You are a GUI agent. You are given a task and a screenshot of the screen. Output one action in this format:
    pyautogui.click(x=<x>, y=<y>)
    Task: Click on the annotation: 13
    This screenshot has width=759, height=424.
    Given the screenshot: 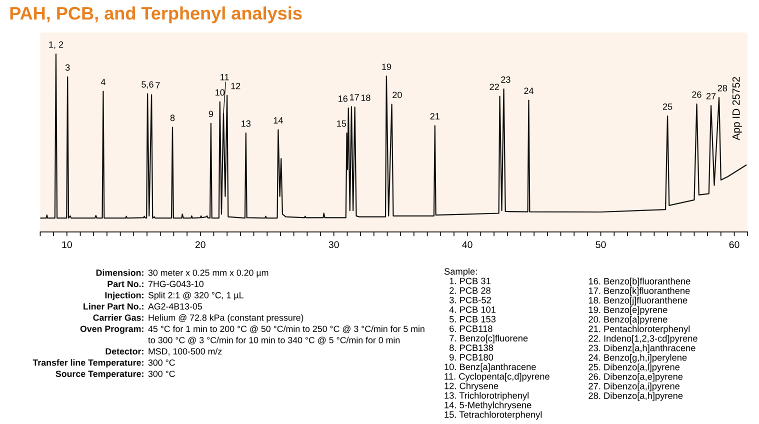 What is the action you would take?
    pyautogui.click(x=246, y=123)
    